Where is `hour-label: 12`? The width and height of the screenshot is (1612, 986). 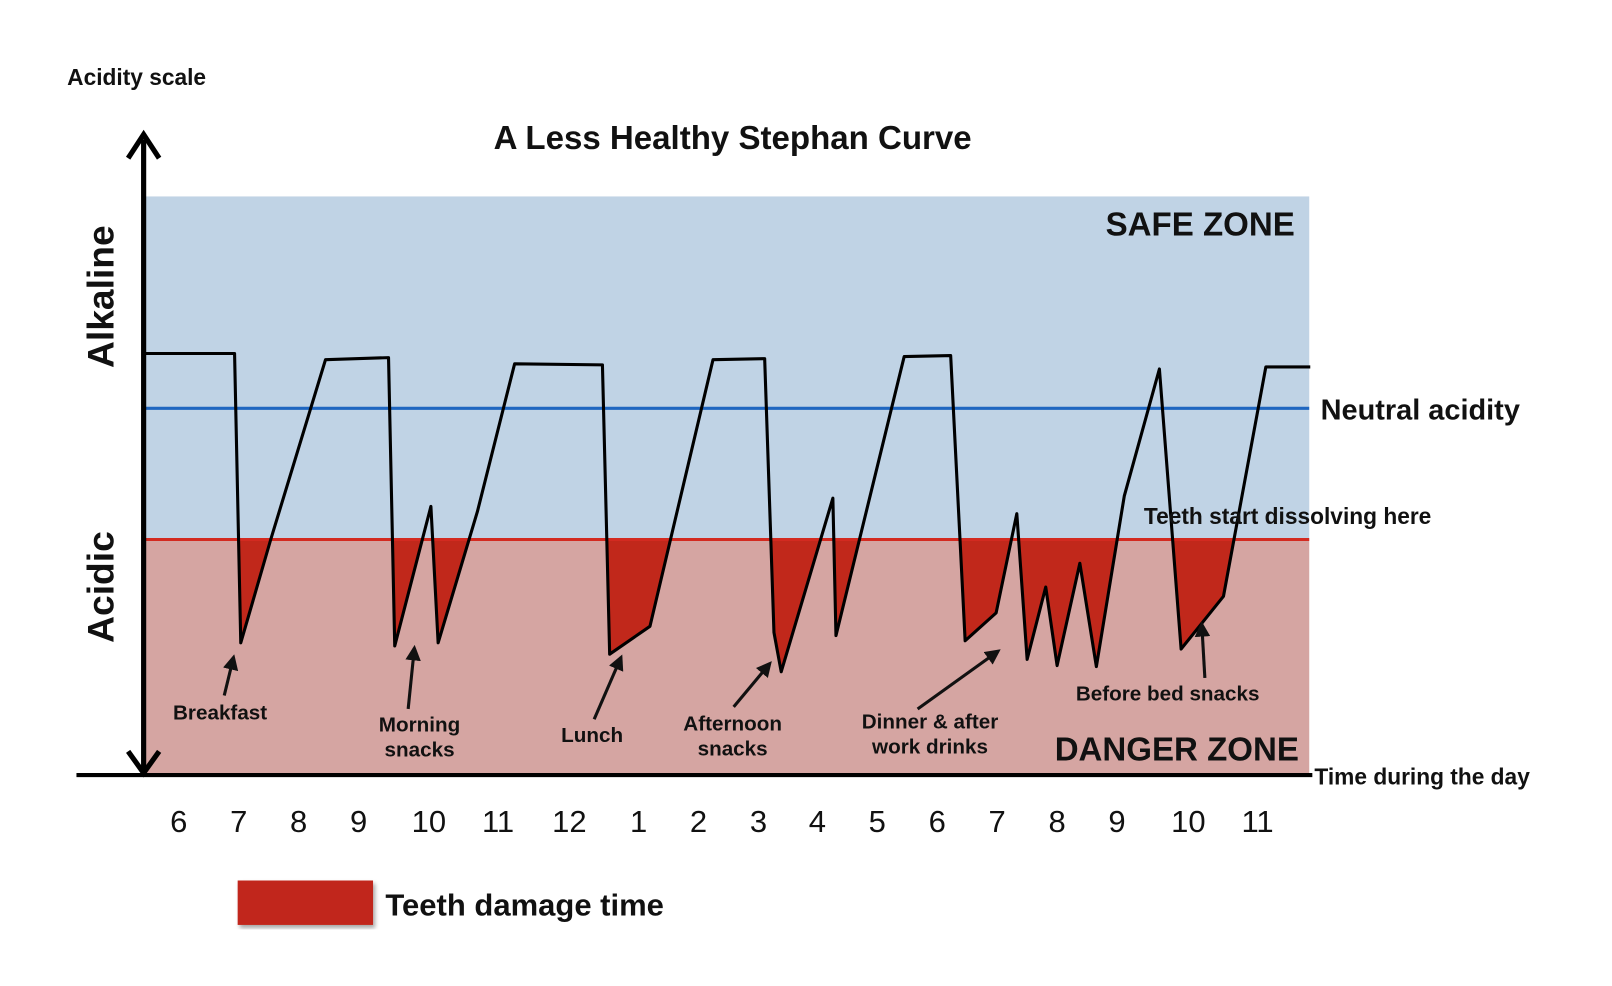
hour-label: 12 is located at coordinates (569, 821).